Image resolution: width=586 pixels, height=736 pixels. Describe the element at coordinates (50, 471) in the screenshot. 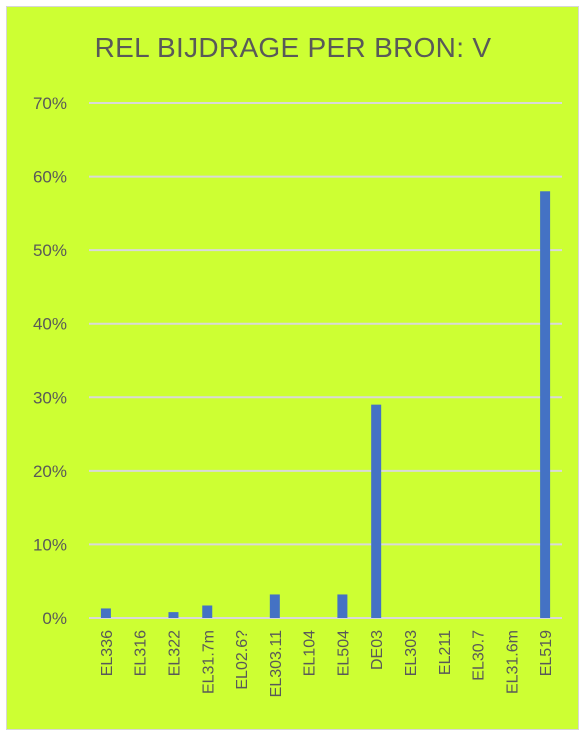

I see `y-tick-label: 20%` at that location.